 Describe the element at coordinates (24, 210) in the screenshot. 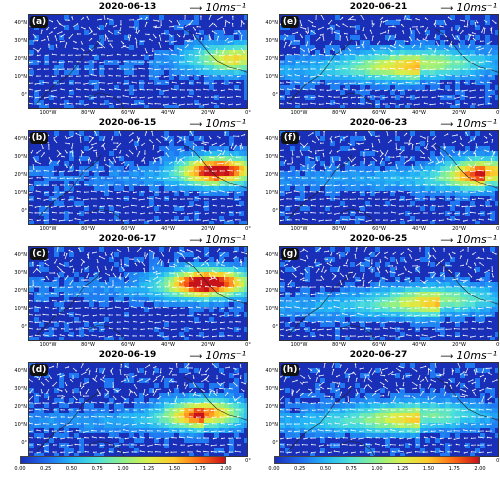

I see `latitude-label: 0°` at that location.